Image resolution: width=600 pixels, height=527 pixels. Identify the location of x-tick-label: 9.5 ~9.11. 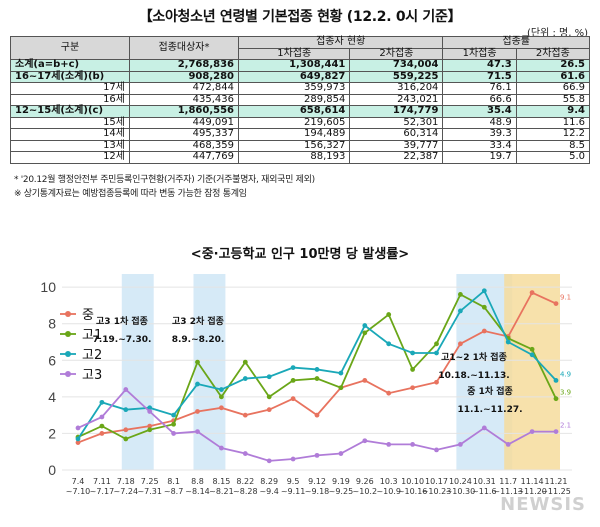
(293, 486).